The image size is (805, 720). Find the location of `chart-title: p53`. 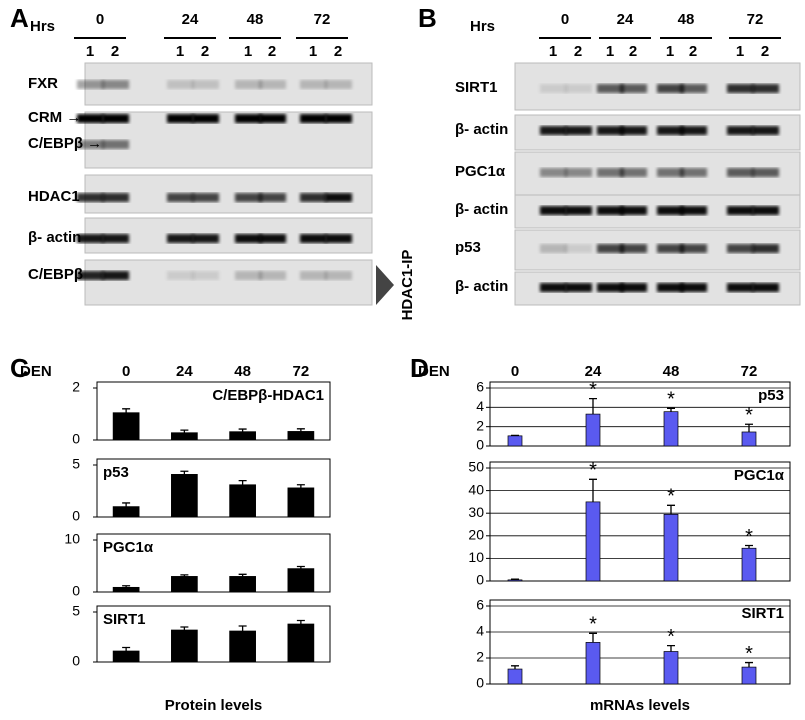

chart-title: p53 is located at coordinates (771, 395).